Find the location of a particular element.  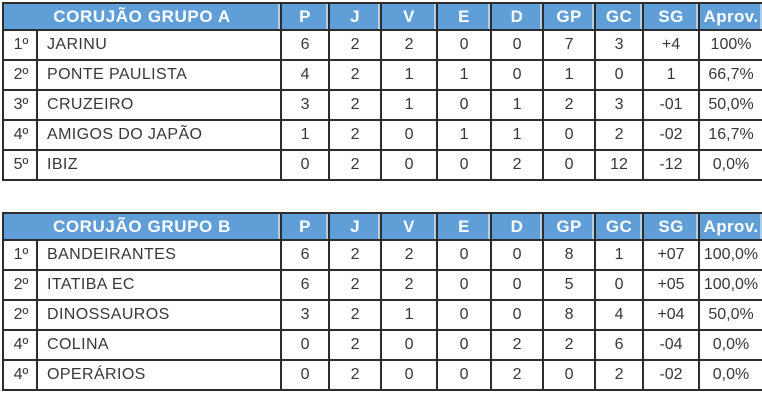

goals-for-cell: 8 is located at coordinates (569, 255).